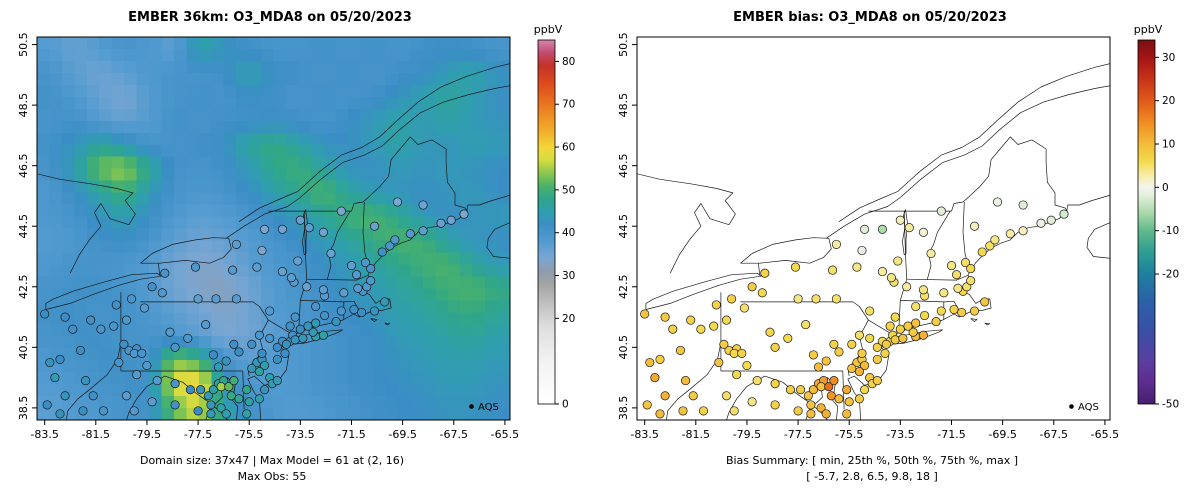 This screenshot has width=1200, height=502. I want to click on model-legend-label: AQS, so click(488, 407).